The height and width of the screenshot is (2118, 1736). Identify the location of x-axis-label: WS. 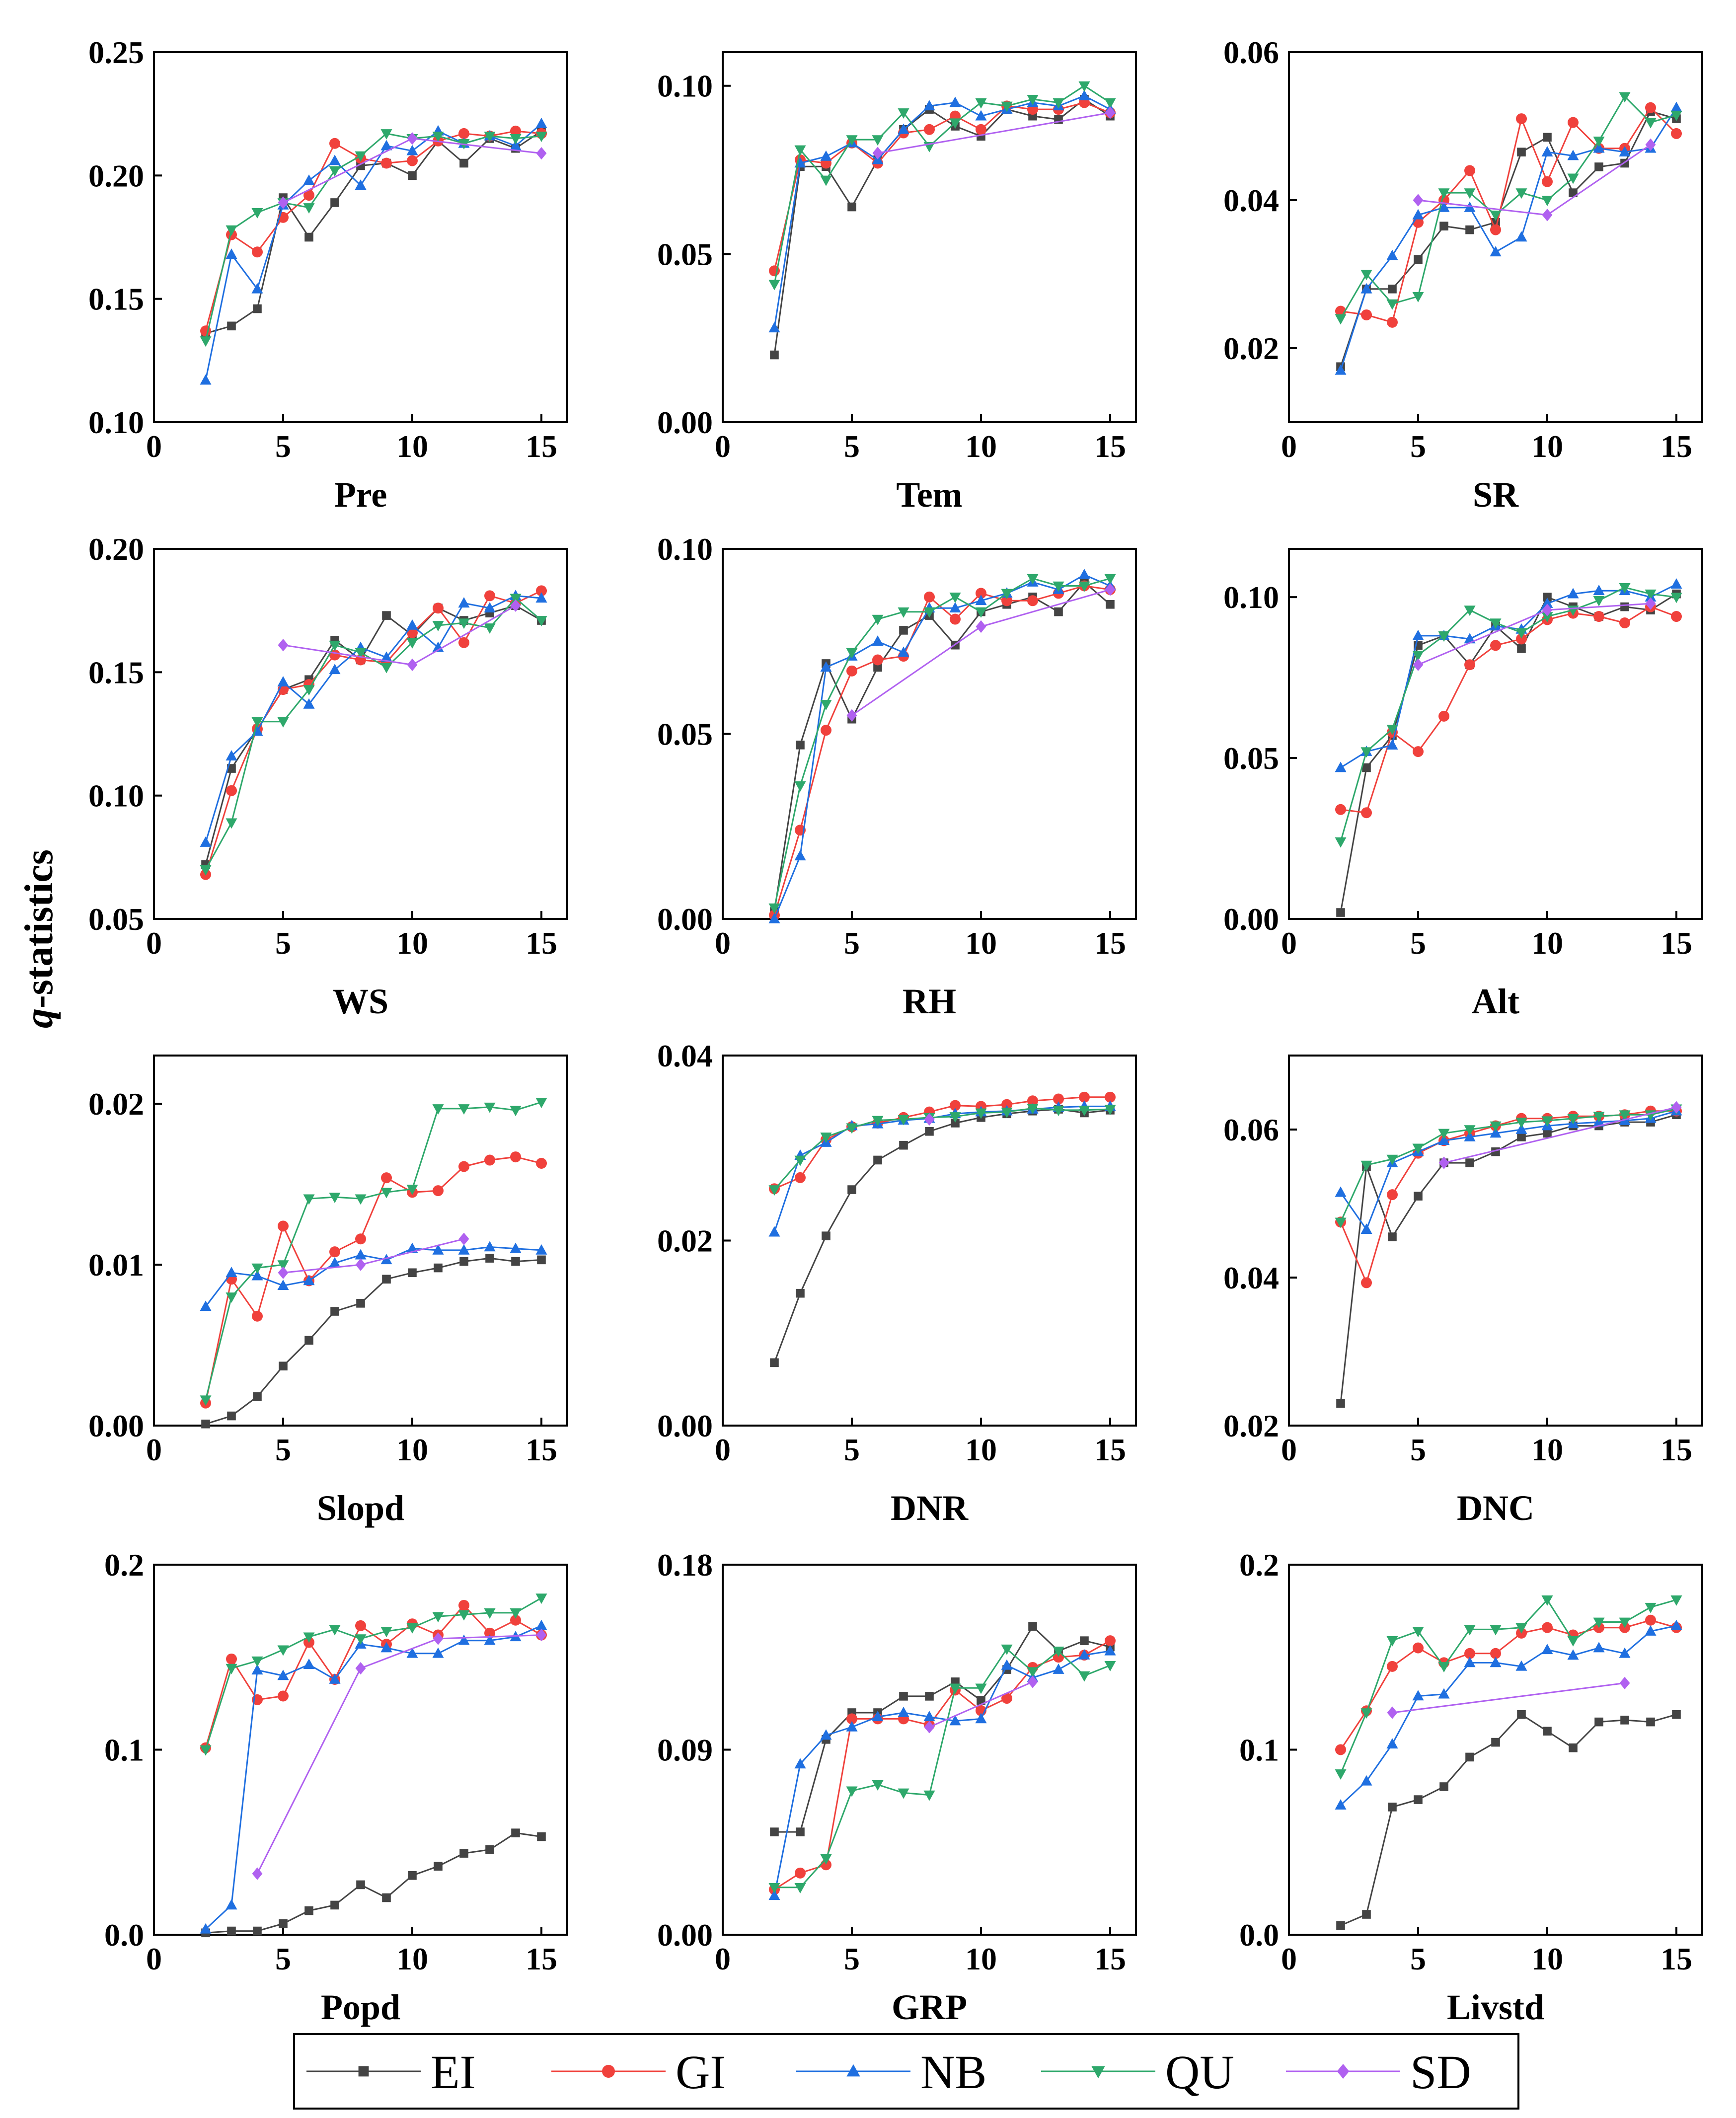
(360, 1002).